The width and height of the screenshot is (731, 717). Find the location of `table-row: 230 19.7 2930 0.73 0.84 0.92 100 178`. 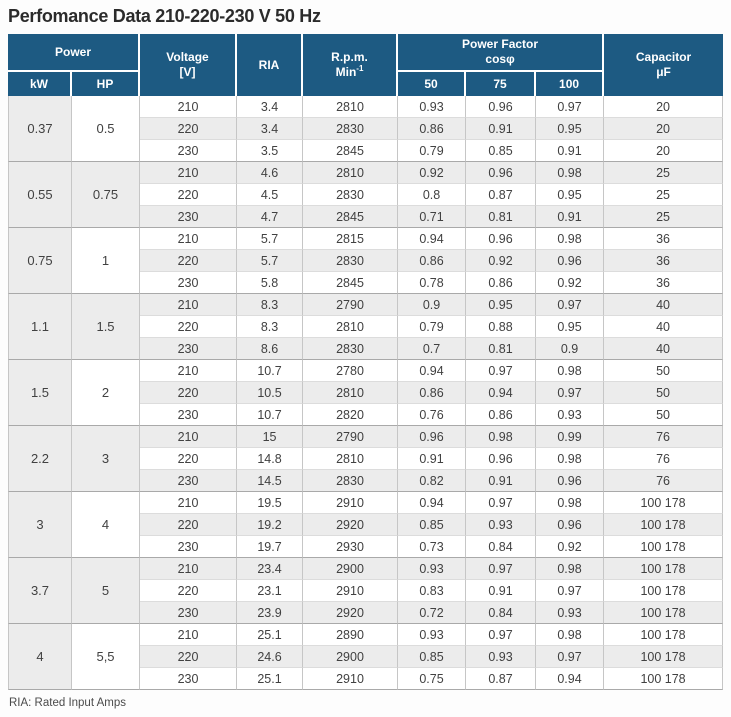

table-row: 230 19.7 2930 0.73 0.84 0.92 100 178 is located at coordinates (366, 547).